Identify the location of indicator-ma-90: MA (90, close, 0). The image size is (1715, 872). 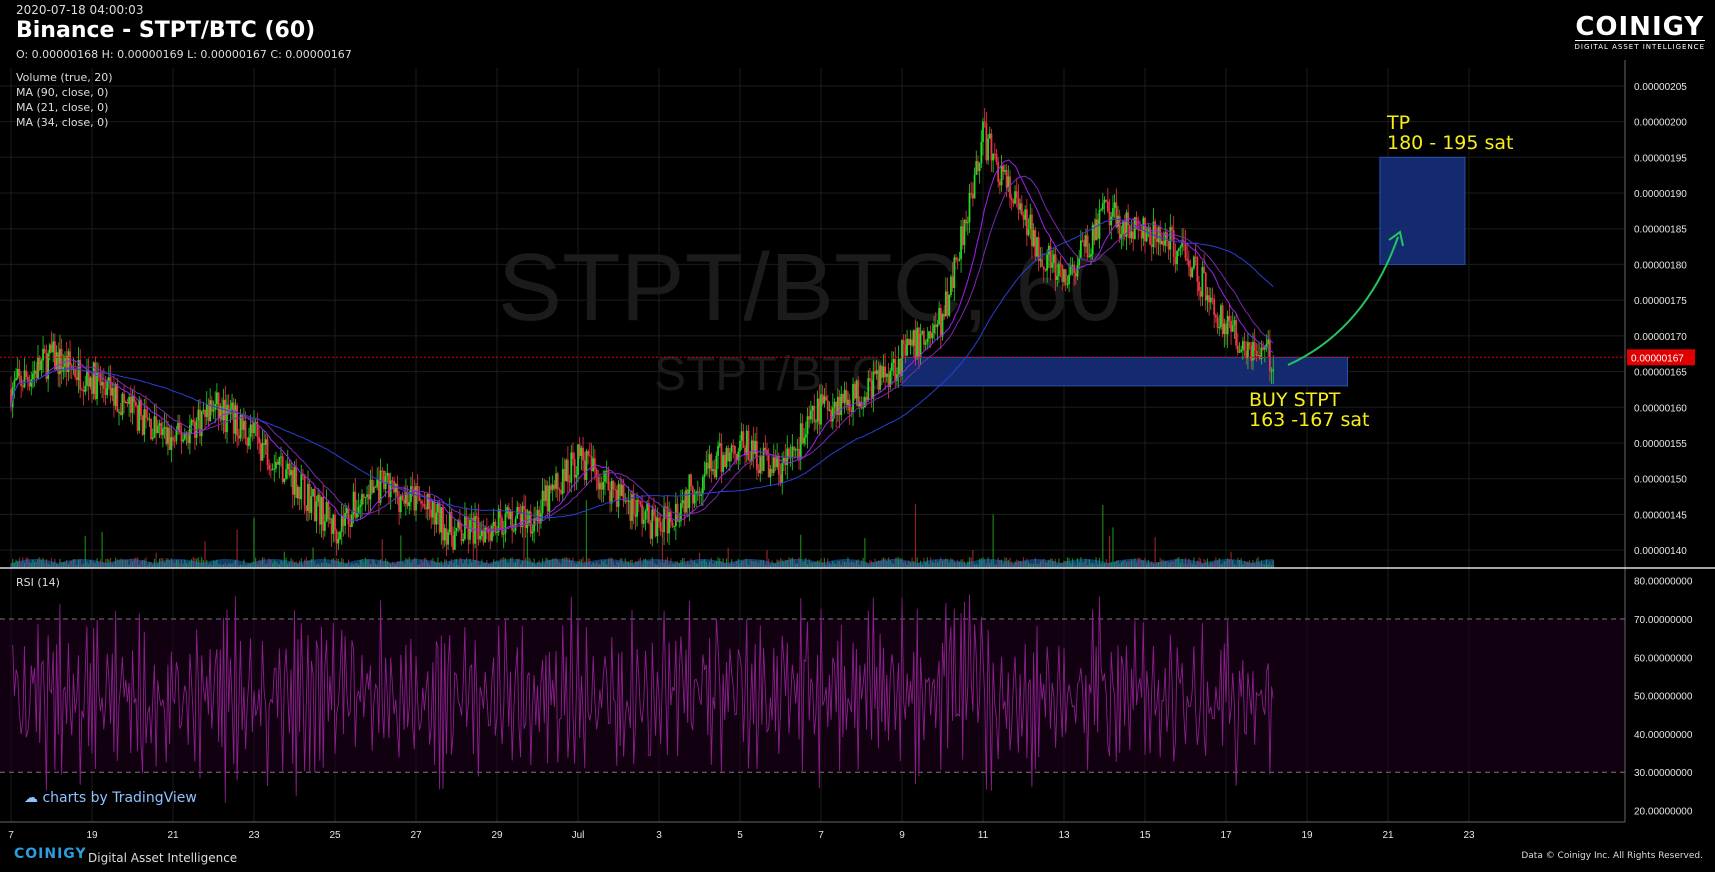
(62, 92).